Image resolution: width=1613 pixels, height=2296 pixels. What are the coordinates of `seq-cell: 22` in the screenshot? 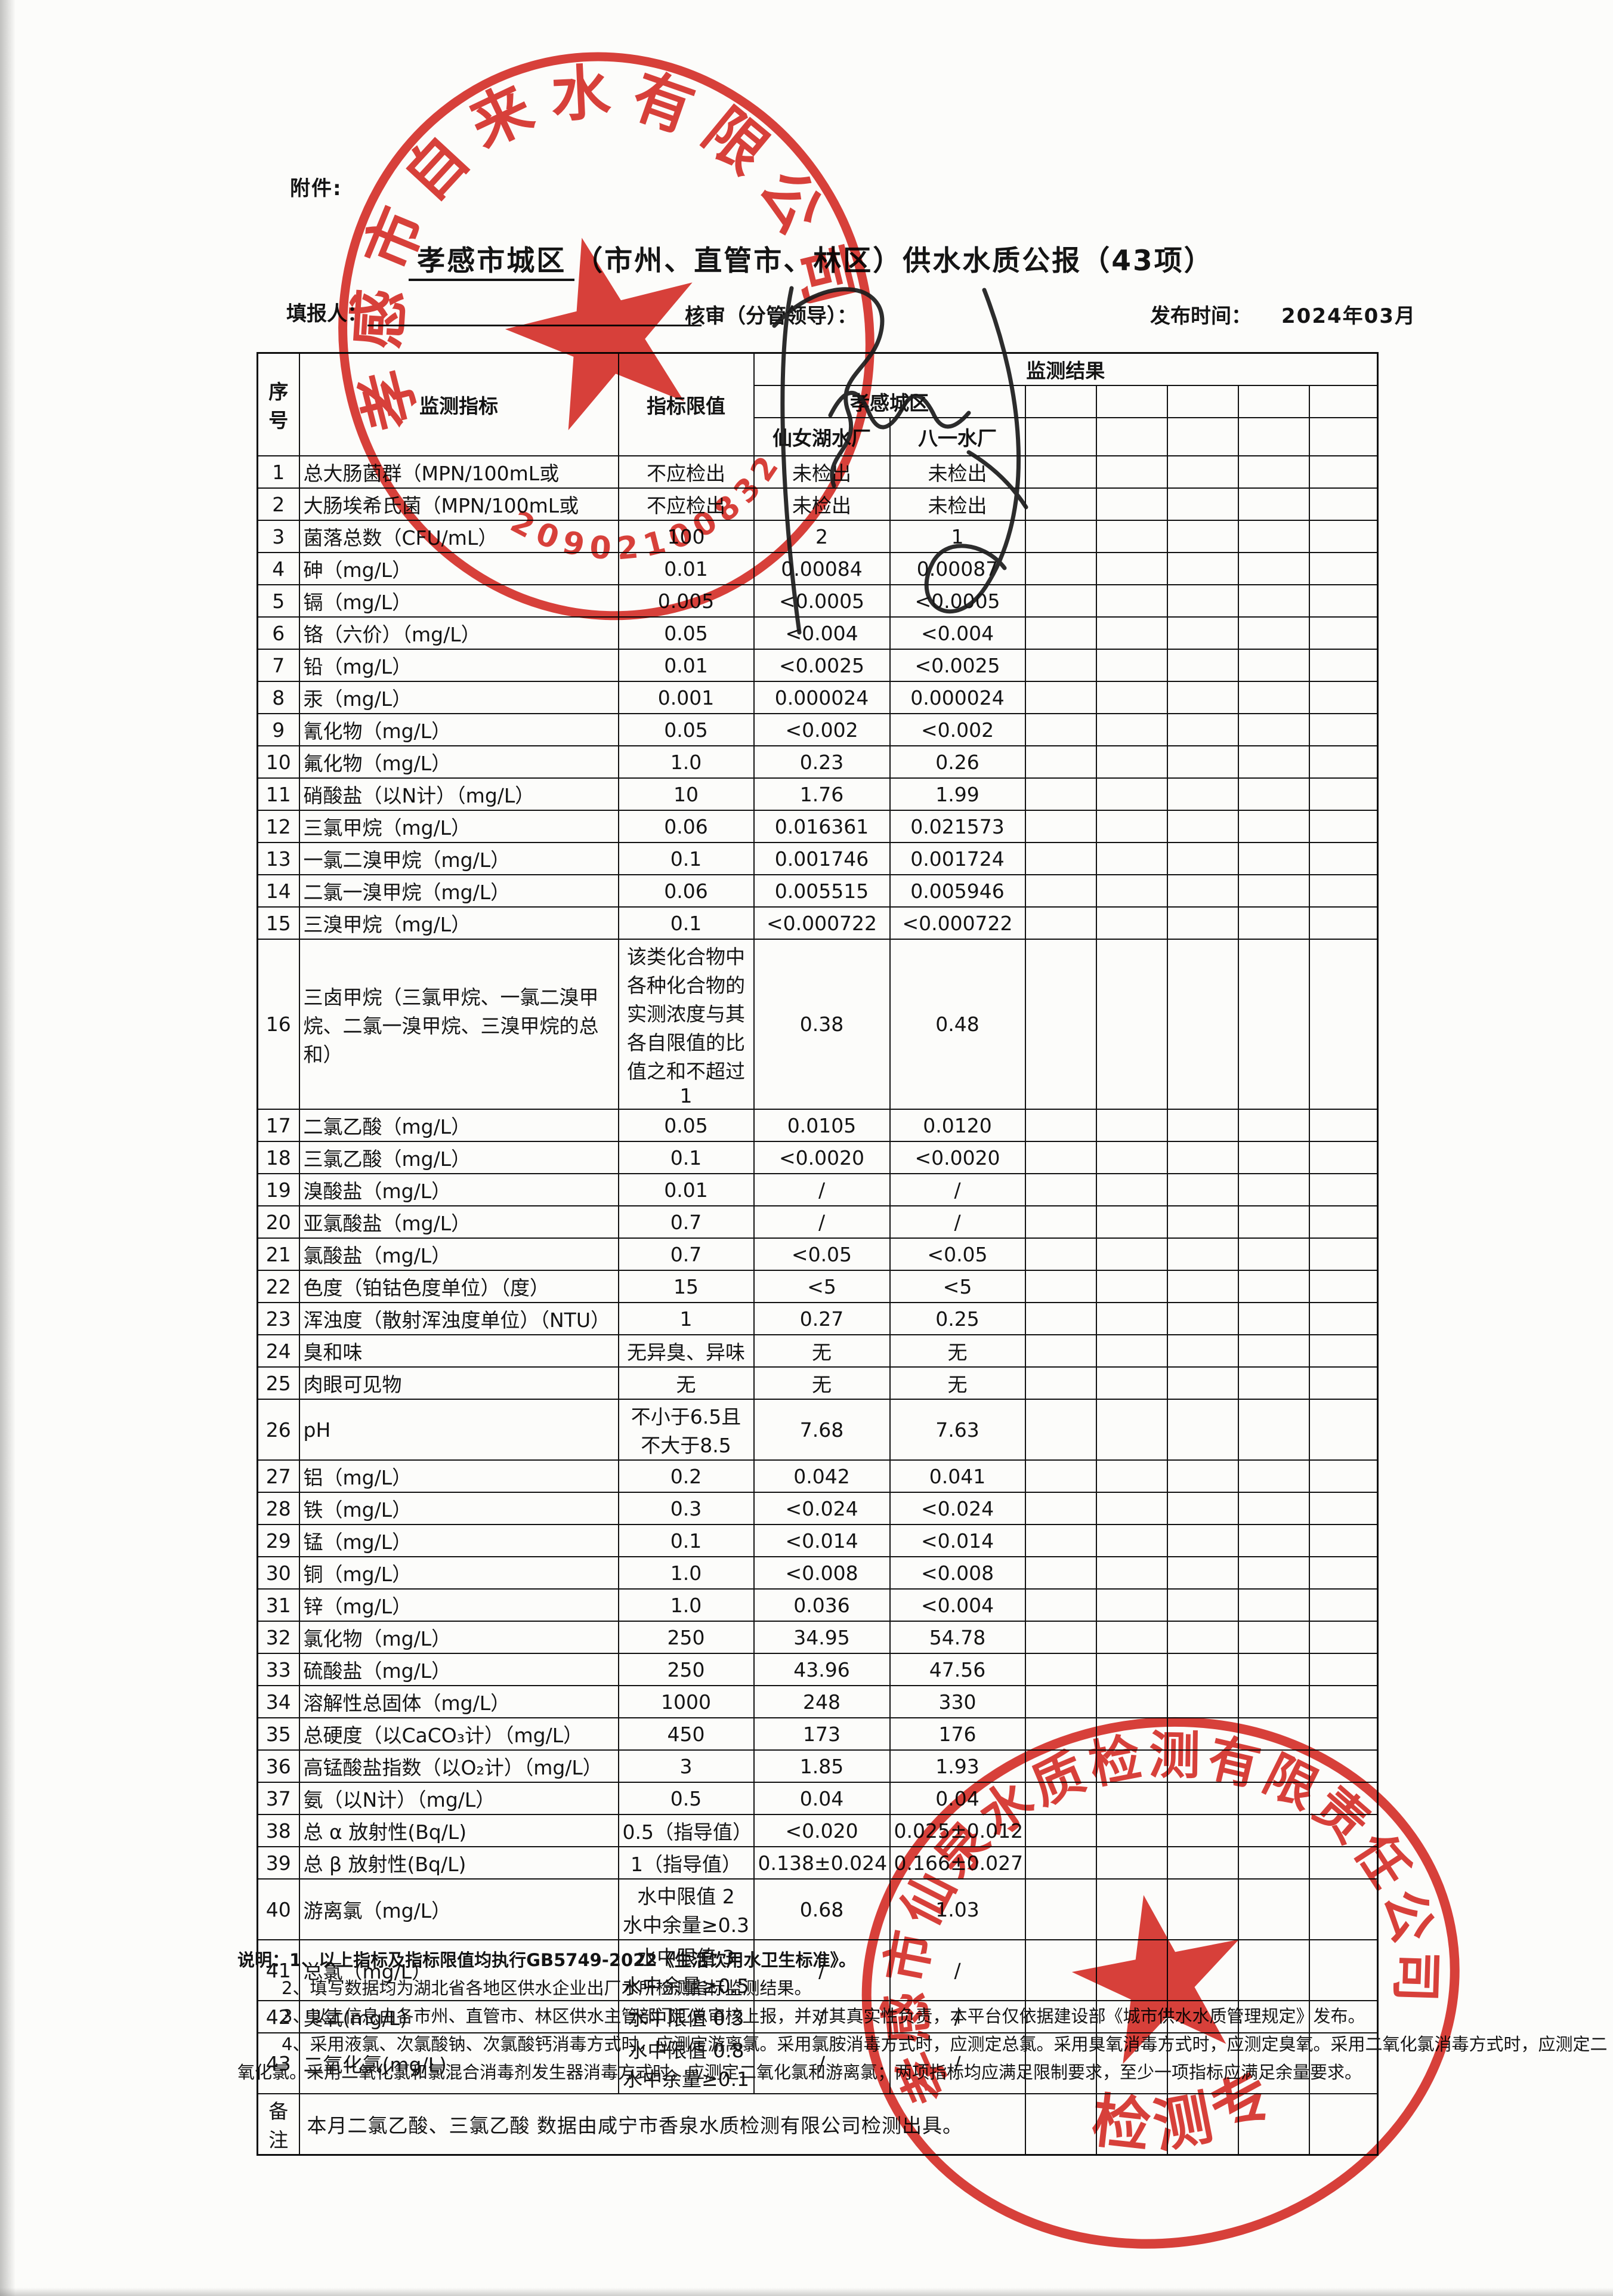 It's located at (278, 1286).